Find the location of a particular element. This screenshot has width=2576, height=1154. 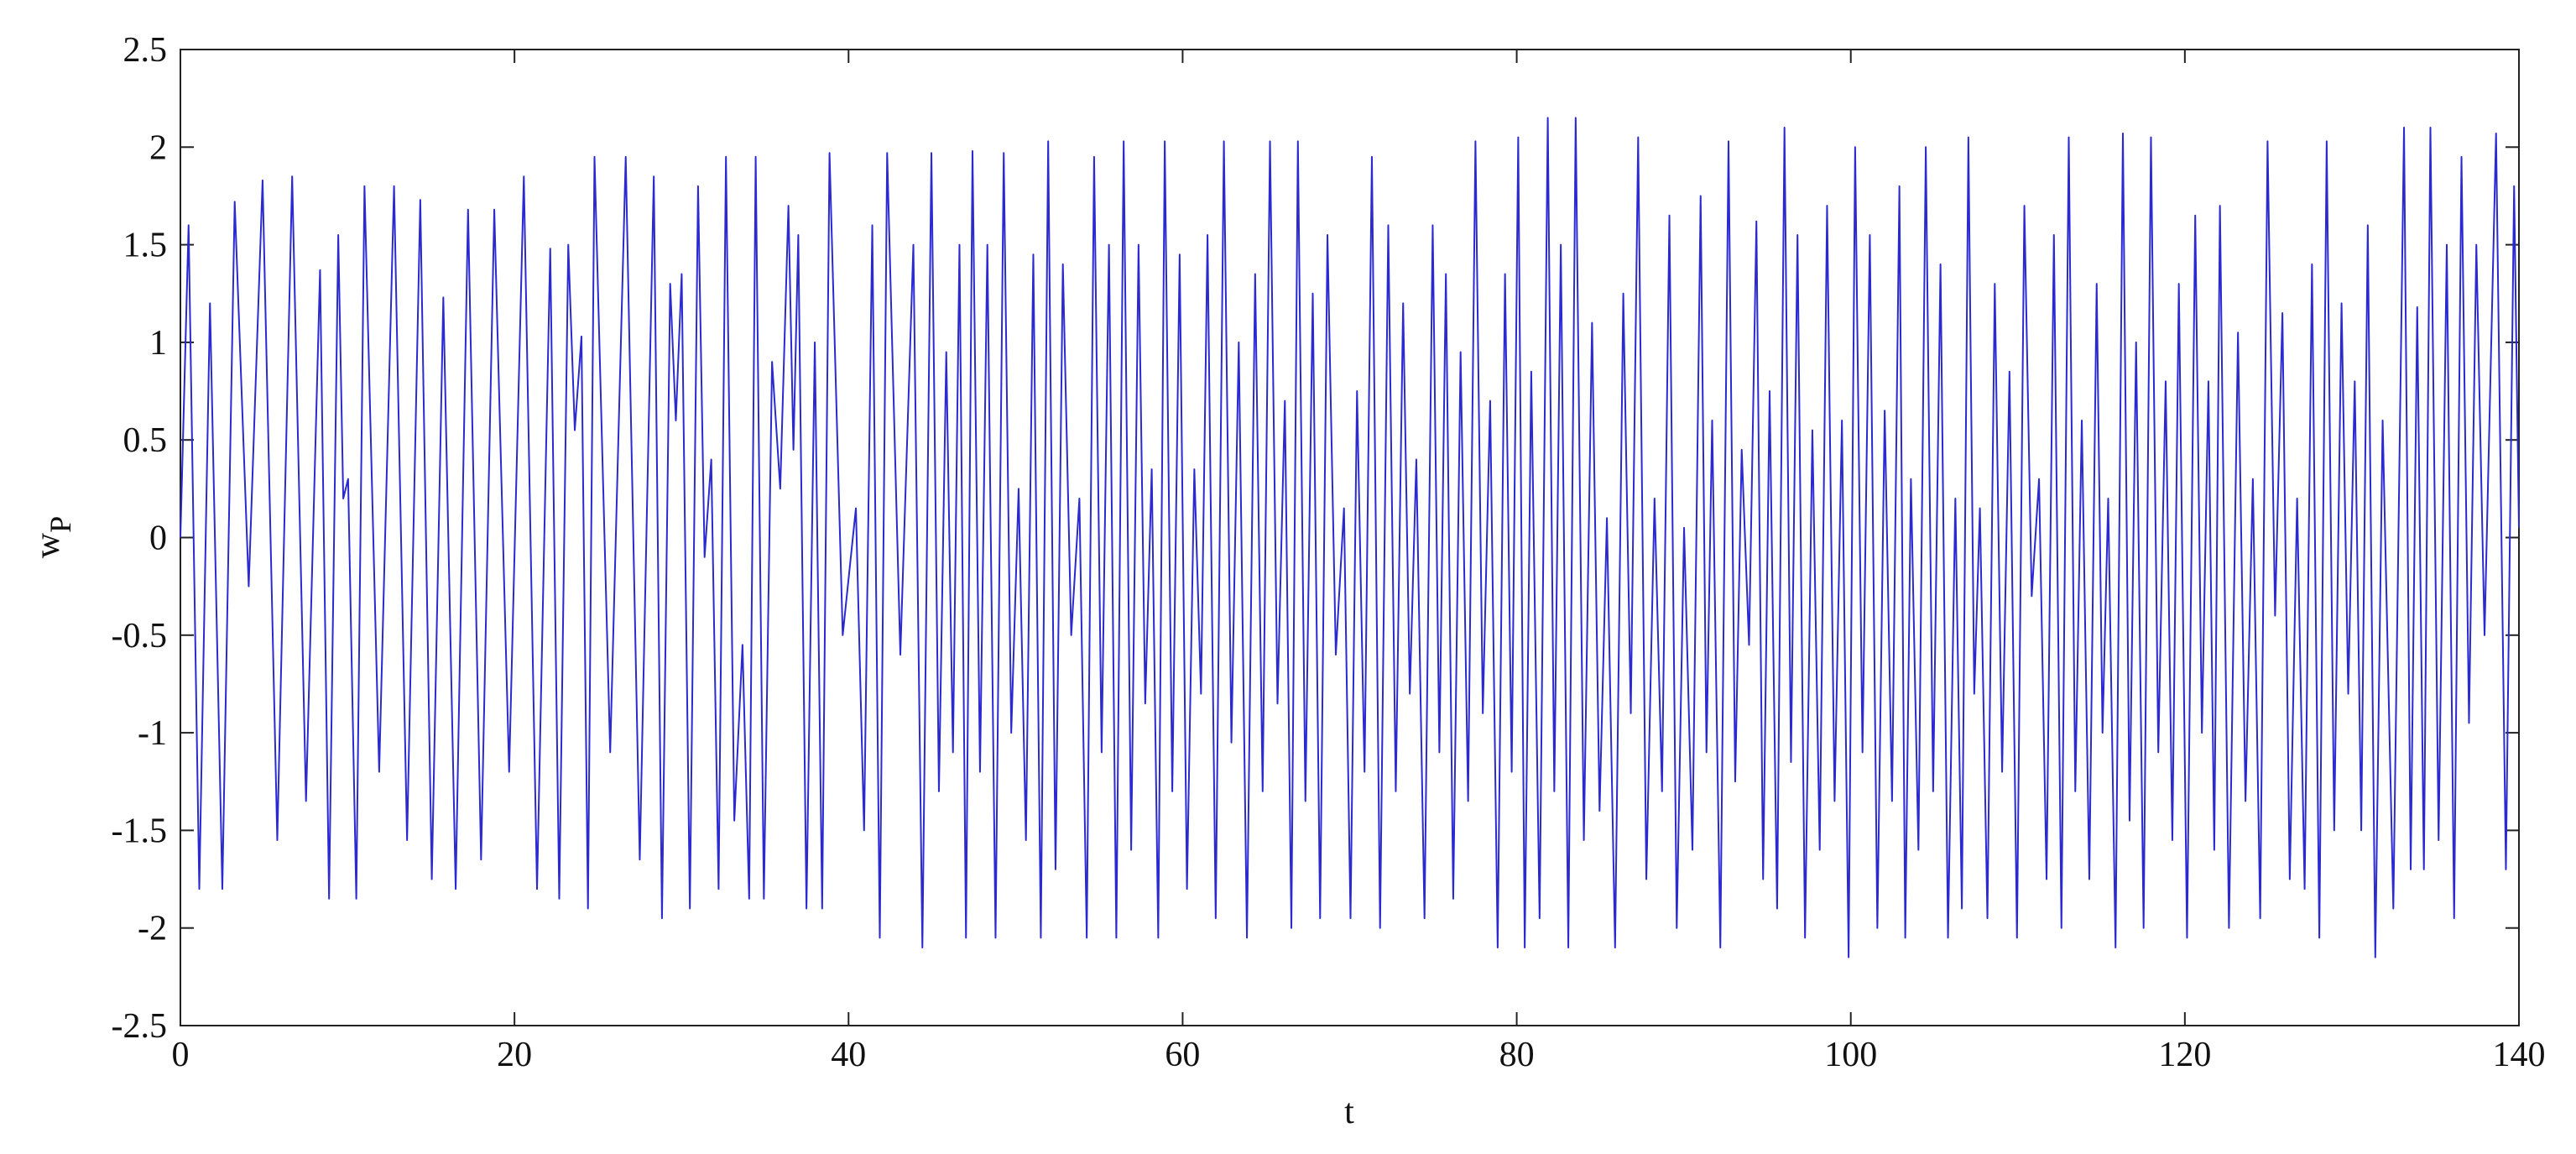

y-tick-label: 2.5 is located at coordinates (145, 50).